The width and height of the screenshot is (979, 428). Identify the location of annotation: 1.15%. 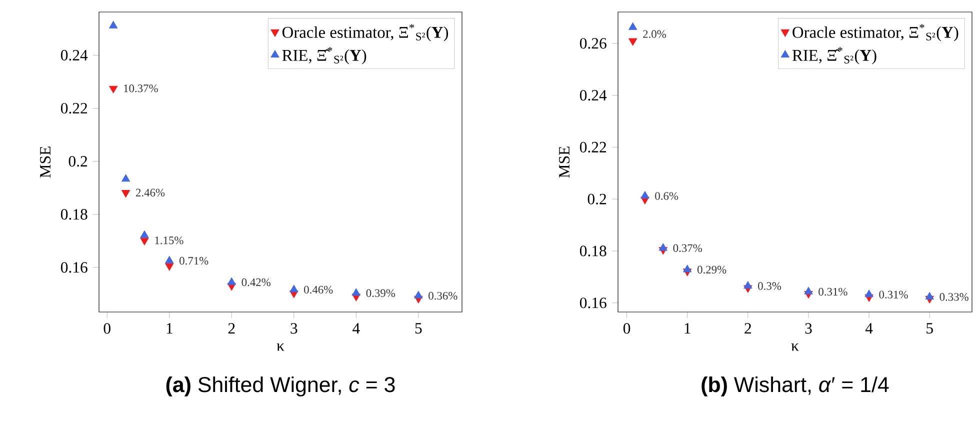
(169, 240).